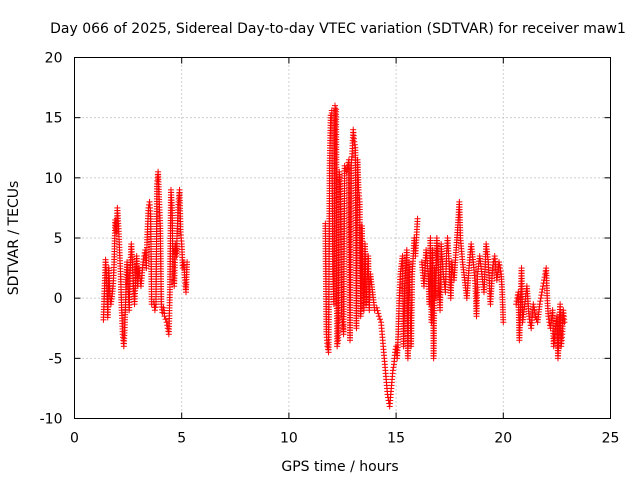  What do you see at coordinates (611, 439) in the screenshot?
I see `x-tick-label: 25` at bounding box center [611, 439].